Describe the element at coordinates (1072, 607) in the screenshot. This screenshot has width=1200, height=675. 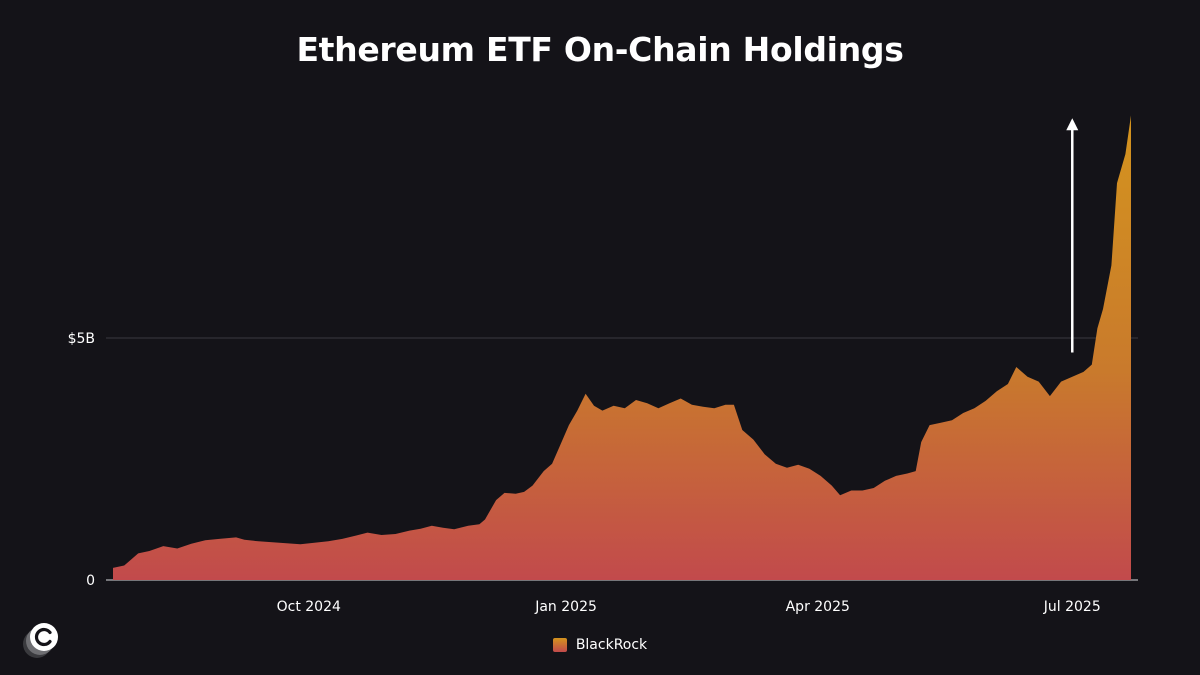
I see `x-tick-label: Jul 2025` at that location.